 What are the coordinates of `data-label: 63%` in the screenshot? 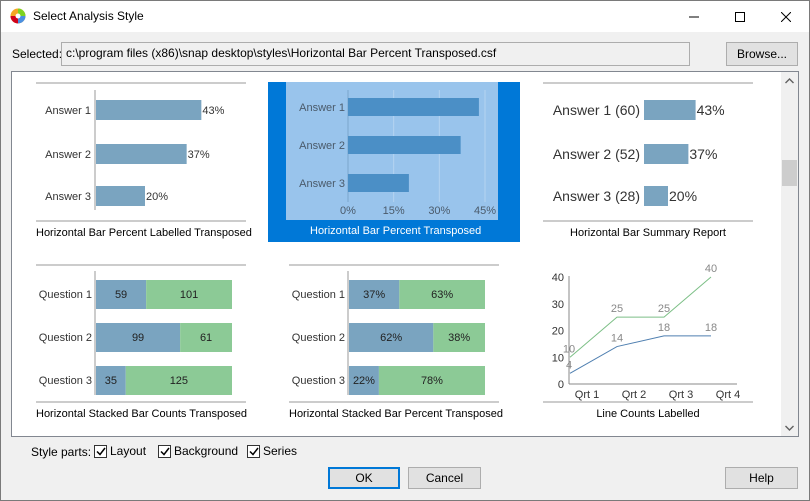 It's located at (442, 295).